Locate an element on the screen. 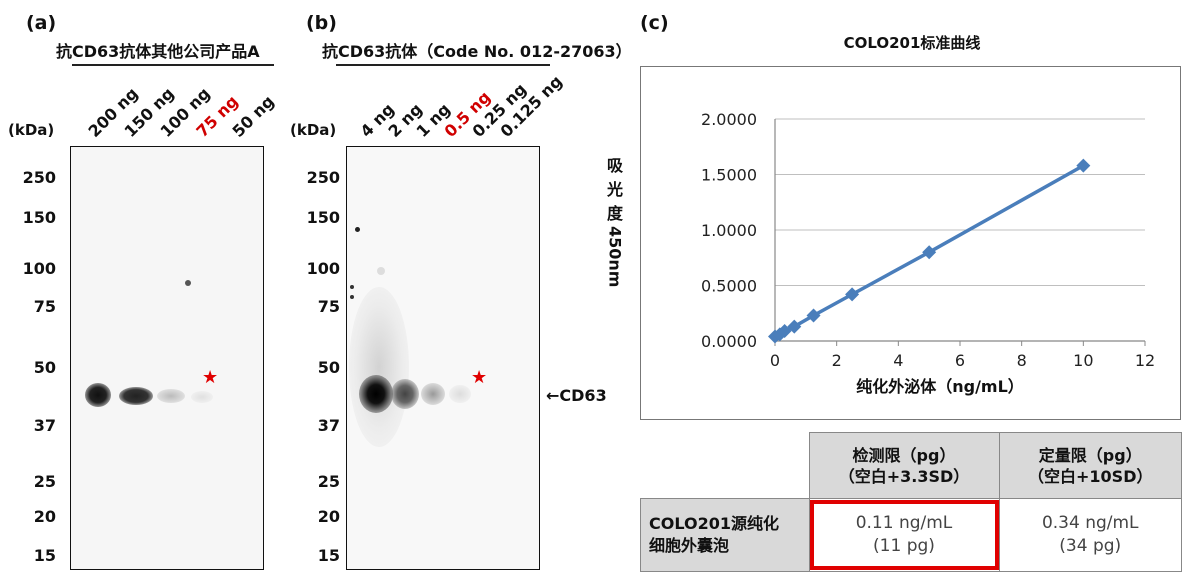 Image resolution: width=1191 pixels, height=585 pixels. panel-a-title: 抗CD63抗体其他公司产品A is located at coordinates (158, 51).